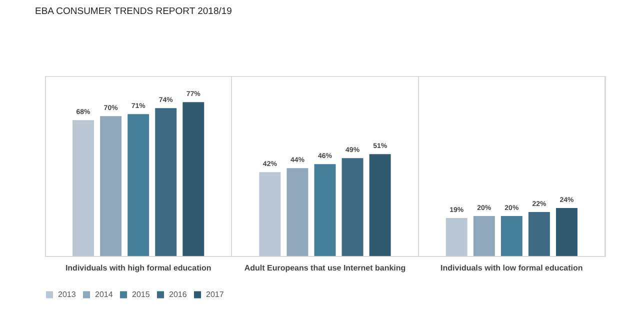  What do you see at coordinates (141, 294) in the screenshot?
I see `legend-label: 2015` at bounding box center [141, 294].